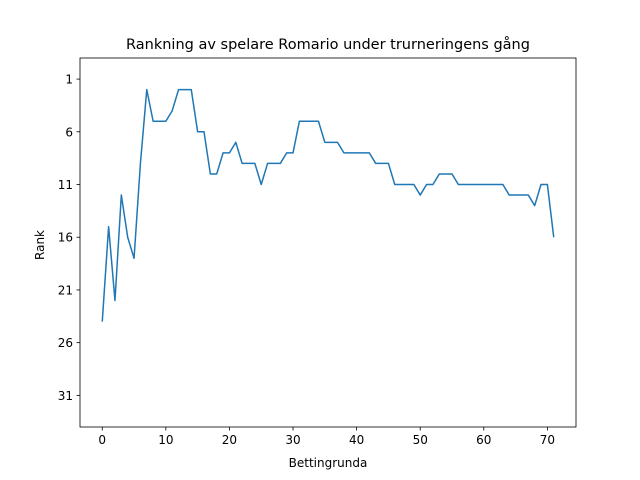  What do you see at coordinates (356, 440) in the screenshot?
I see `x-tick-label: 40` at bounding box center [356, 440].